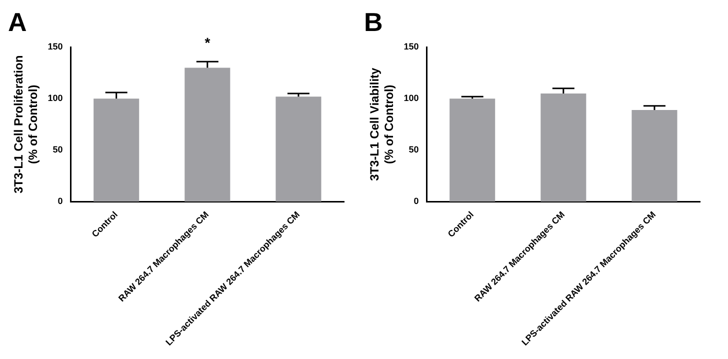  I want to click on chart-title: B, so click(373, 21).